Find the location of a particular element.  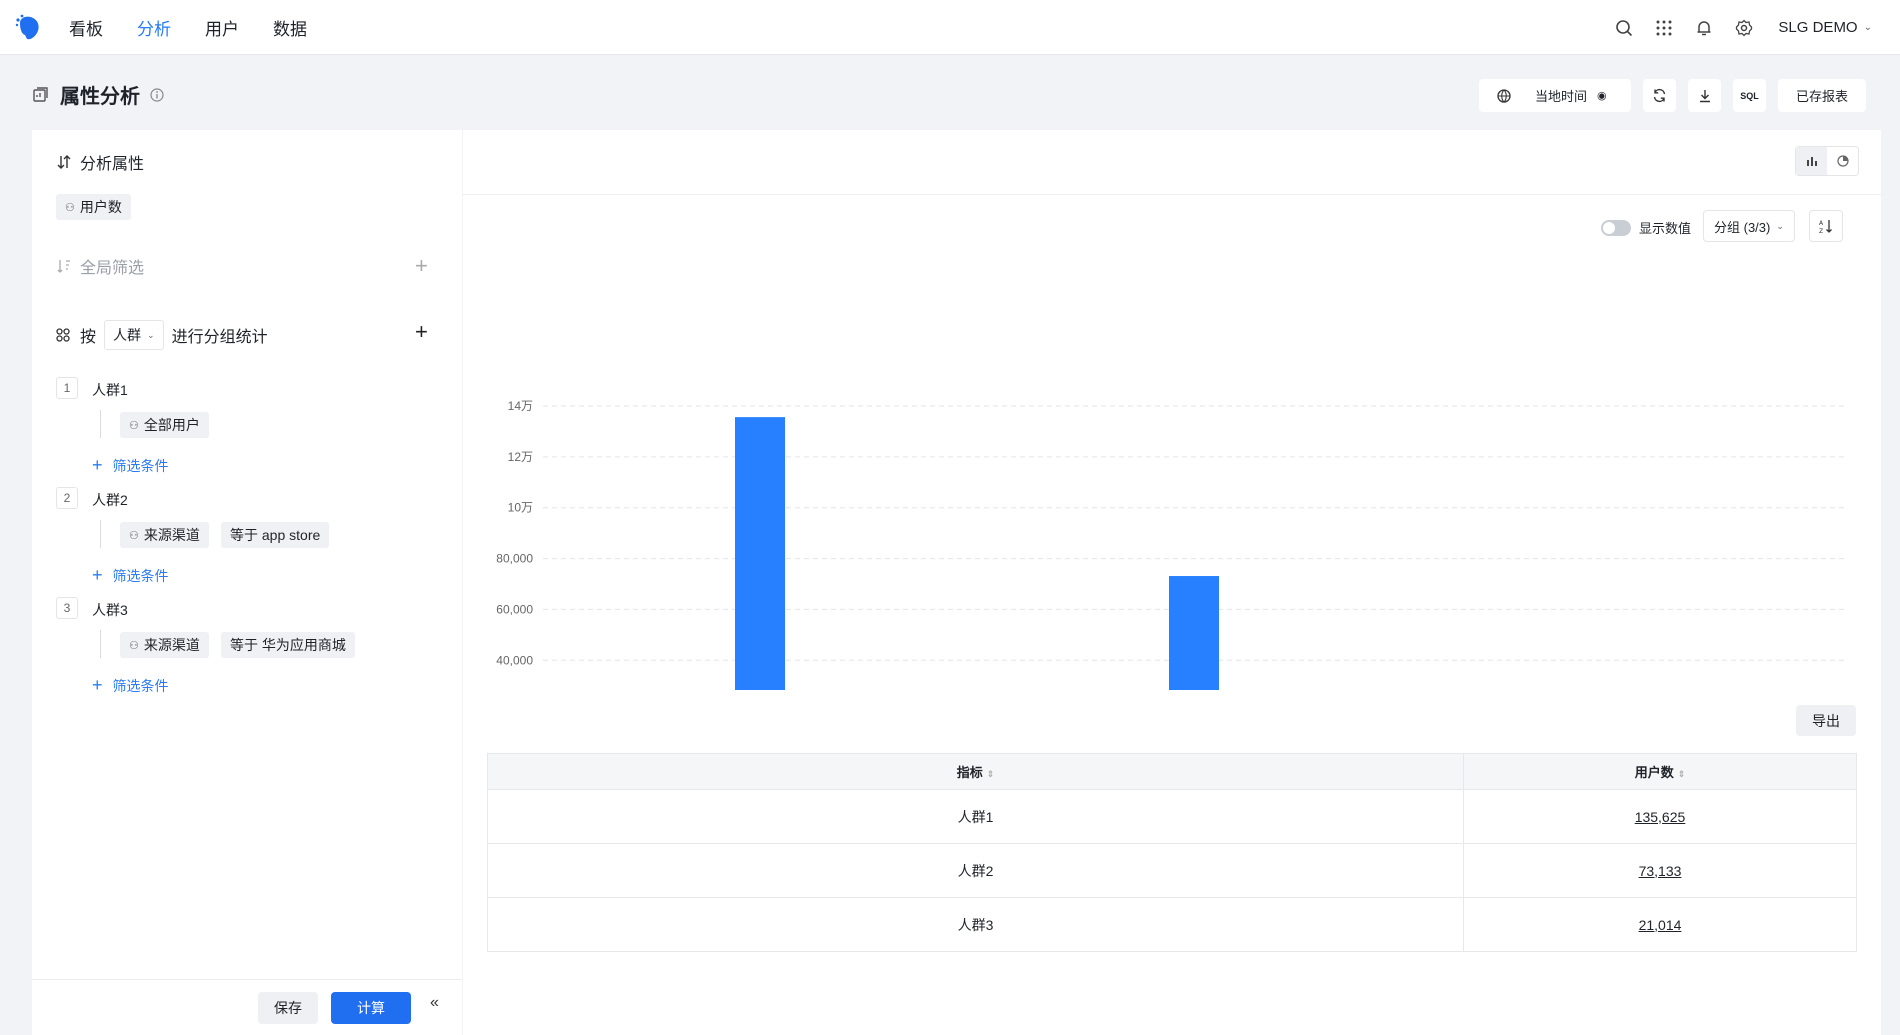

col-header-metric: 指标 ⇕ is located at coordinates (975, 771).